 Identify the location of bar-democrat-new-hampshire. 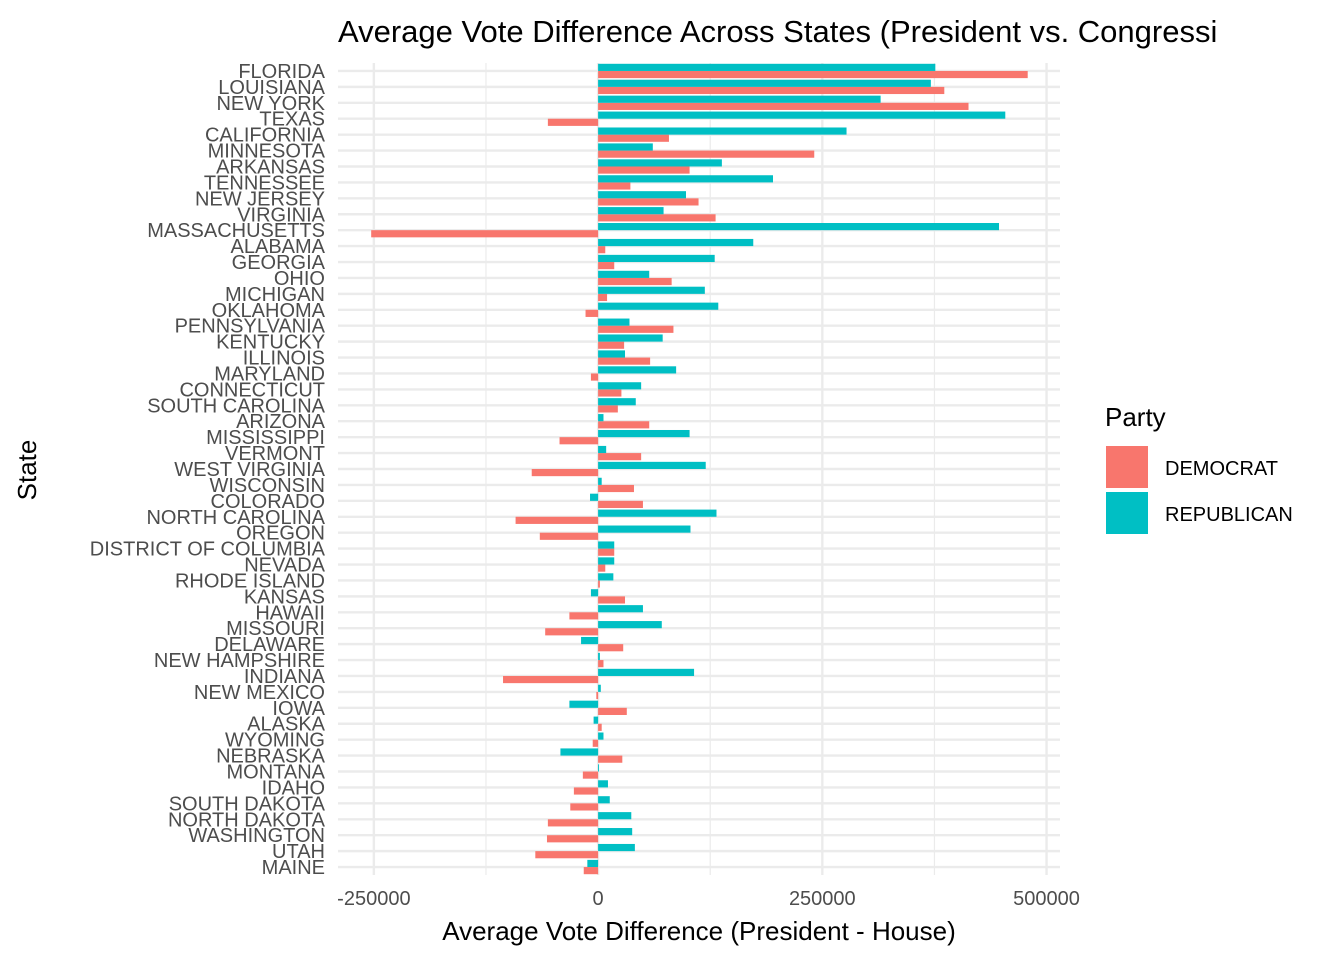
(601, 664).